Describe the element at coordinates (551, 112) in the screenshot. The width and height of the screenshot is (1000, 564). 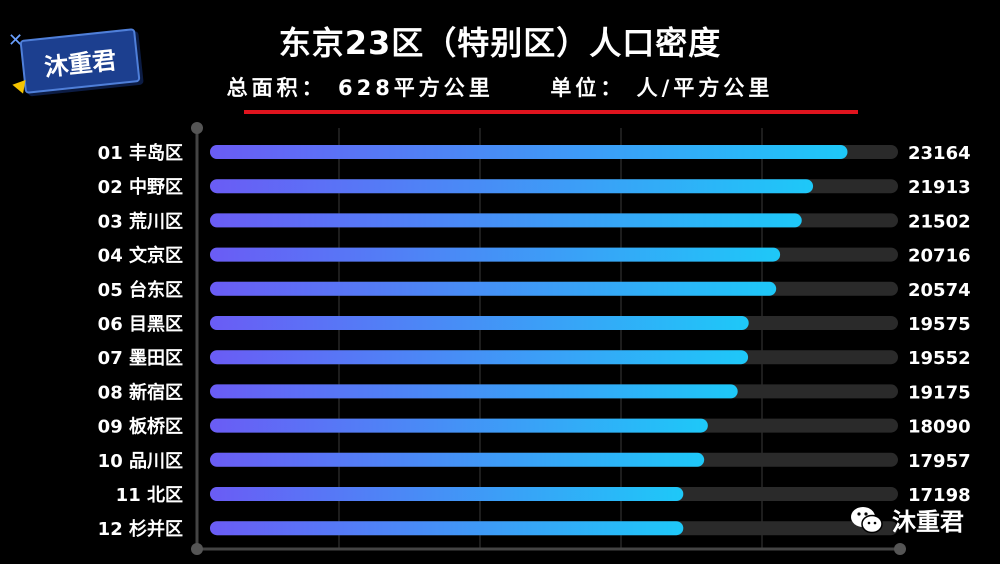
I see `title-underline` at that location.